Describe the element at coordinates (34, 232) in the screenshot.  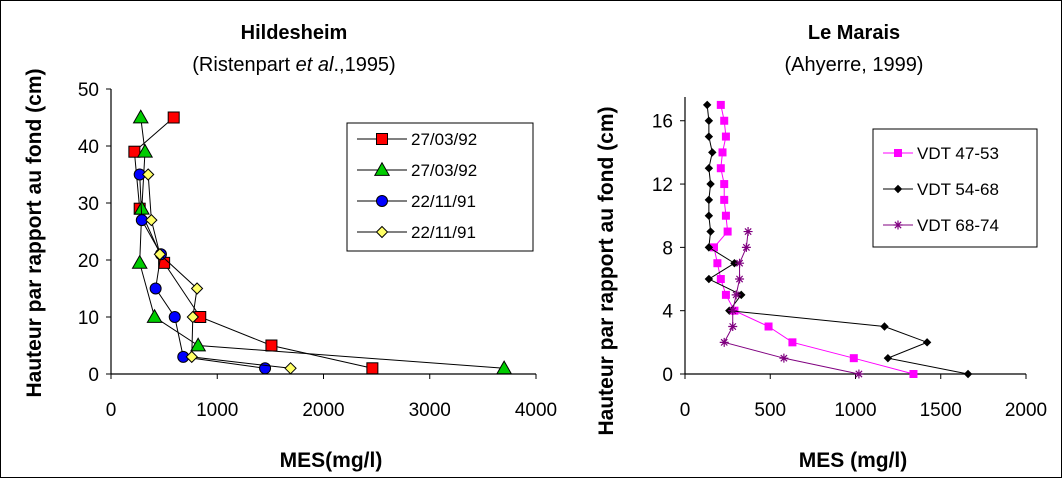
I see `chart1-y-axis-label: Hauteur par rapport au fond (cm)` at that location.